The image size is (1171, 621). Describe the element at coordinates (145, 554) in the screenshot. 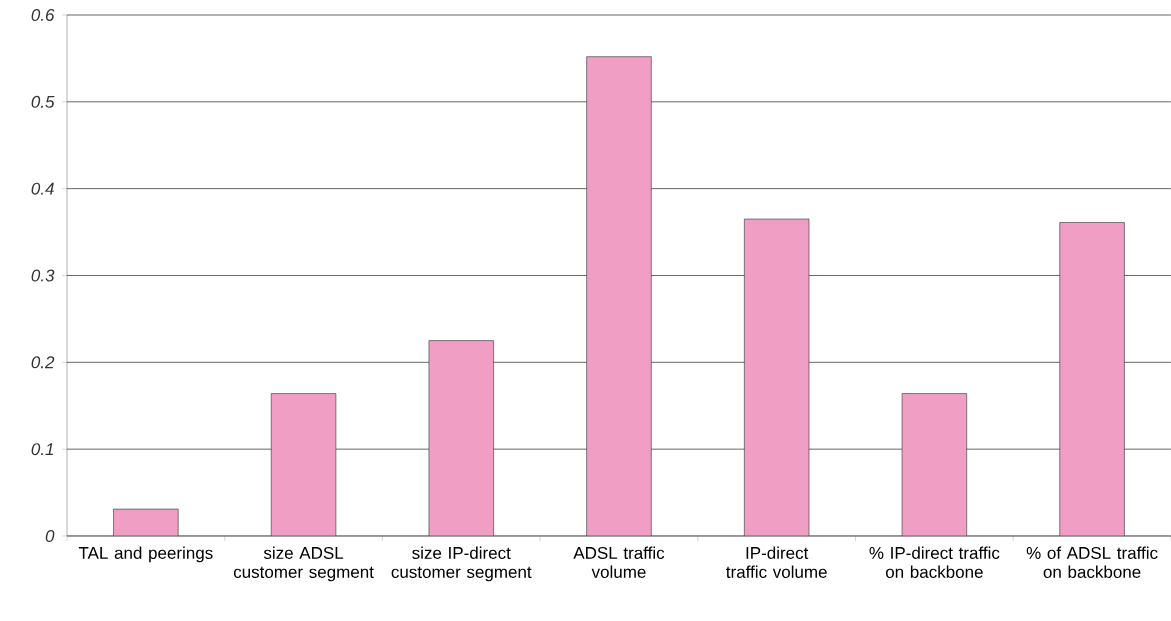

I see `x-tick-label: TAL and peerings` at that location.